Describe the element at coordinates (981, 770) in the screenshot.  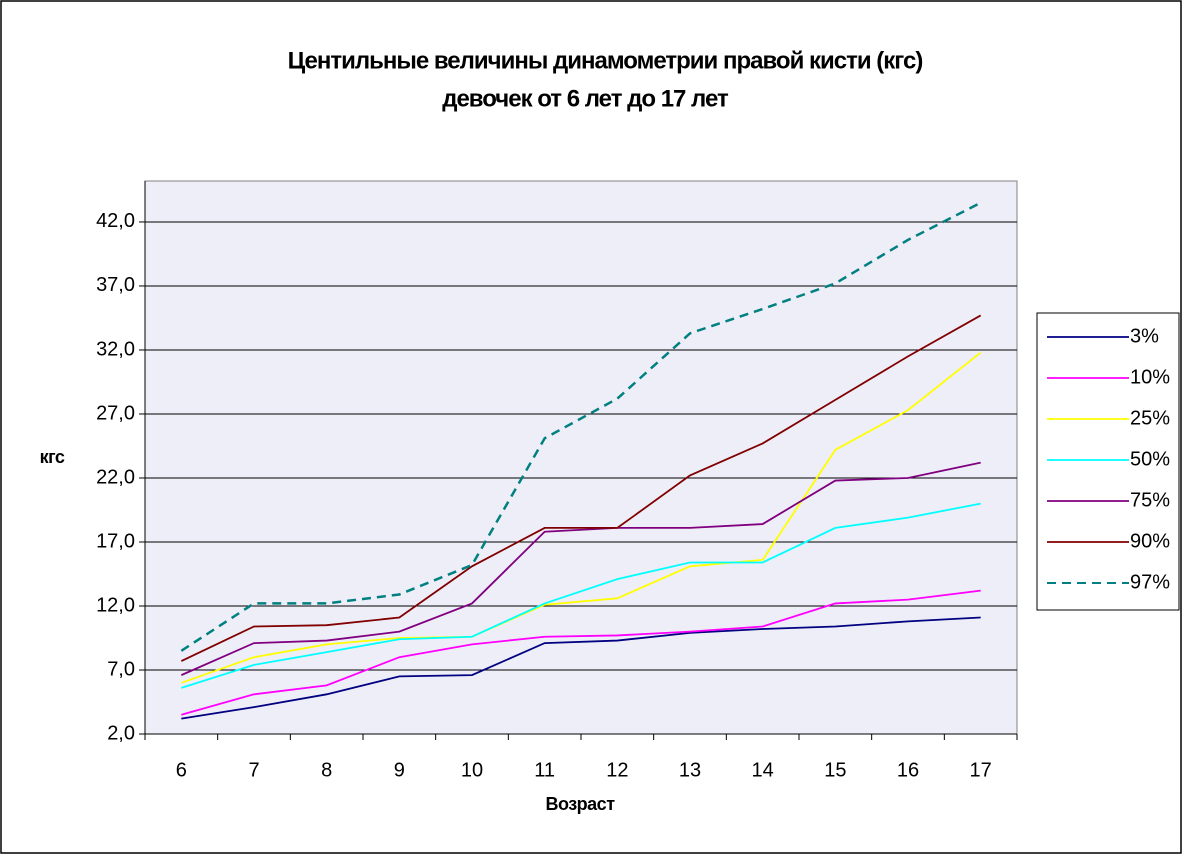
I see `x-tick-label: 17` at that location.